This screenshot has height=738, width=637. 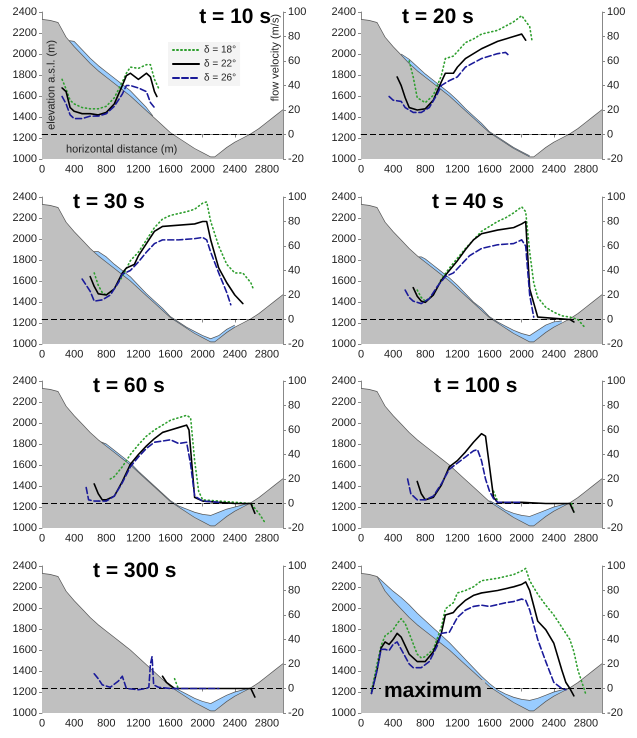 What do you see at coordinates (475, 385) in the screenshot?
I see `chart-title: t = 100 s` at bounding box center [475, 385].